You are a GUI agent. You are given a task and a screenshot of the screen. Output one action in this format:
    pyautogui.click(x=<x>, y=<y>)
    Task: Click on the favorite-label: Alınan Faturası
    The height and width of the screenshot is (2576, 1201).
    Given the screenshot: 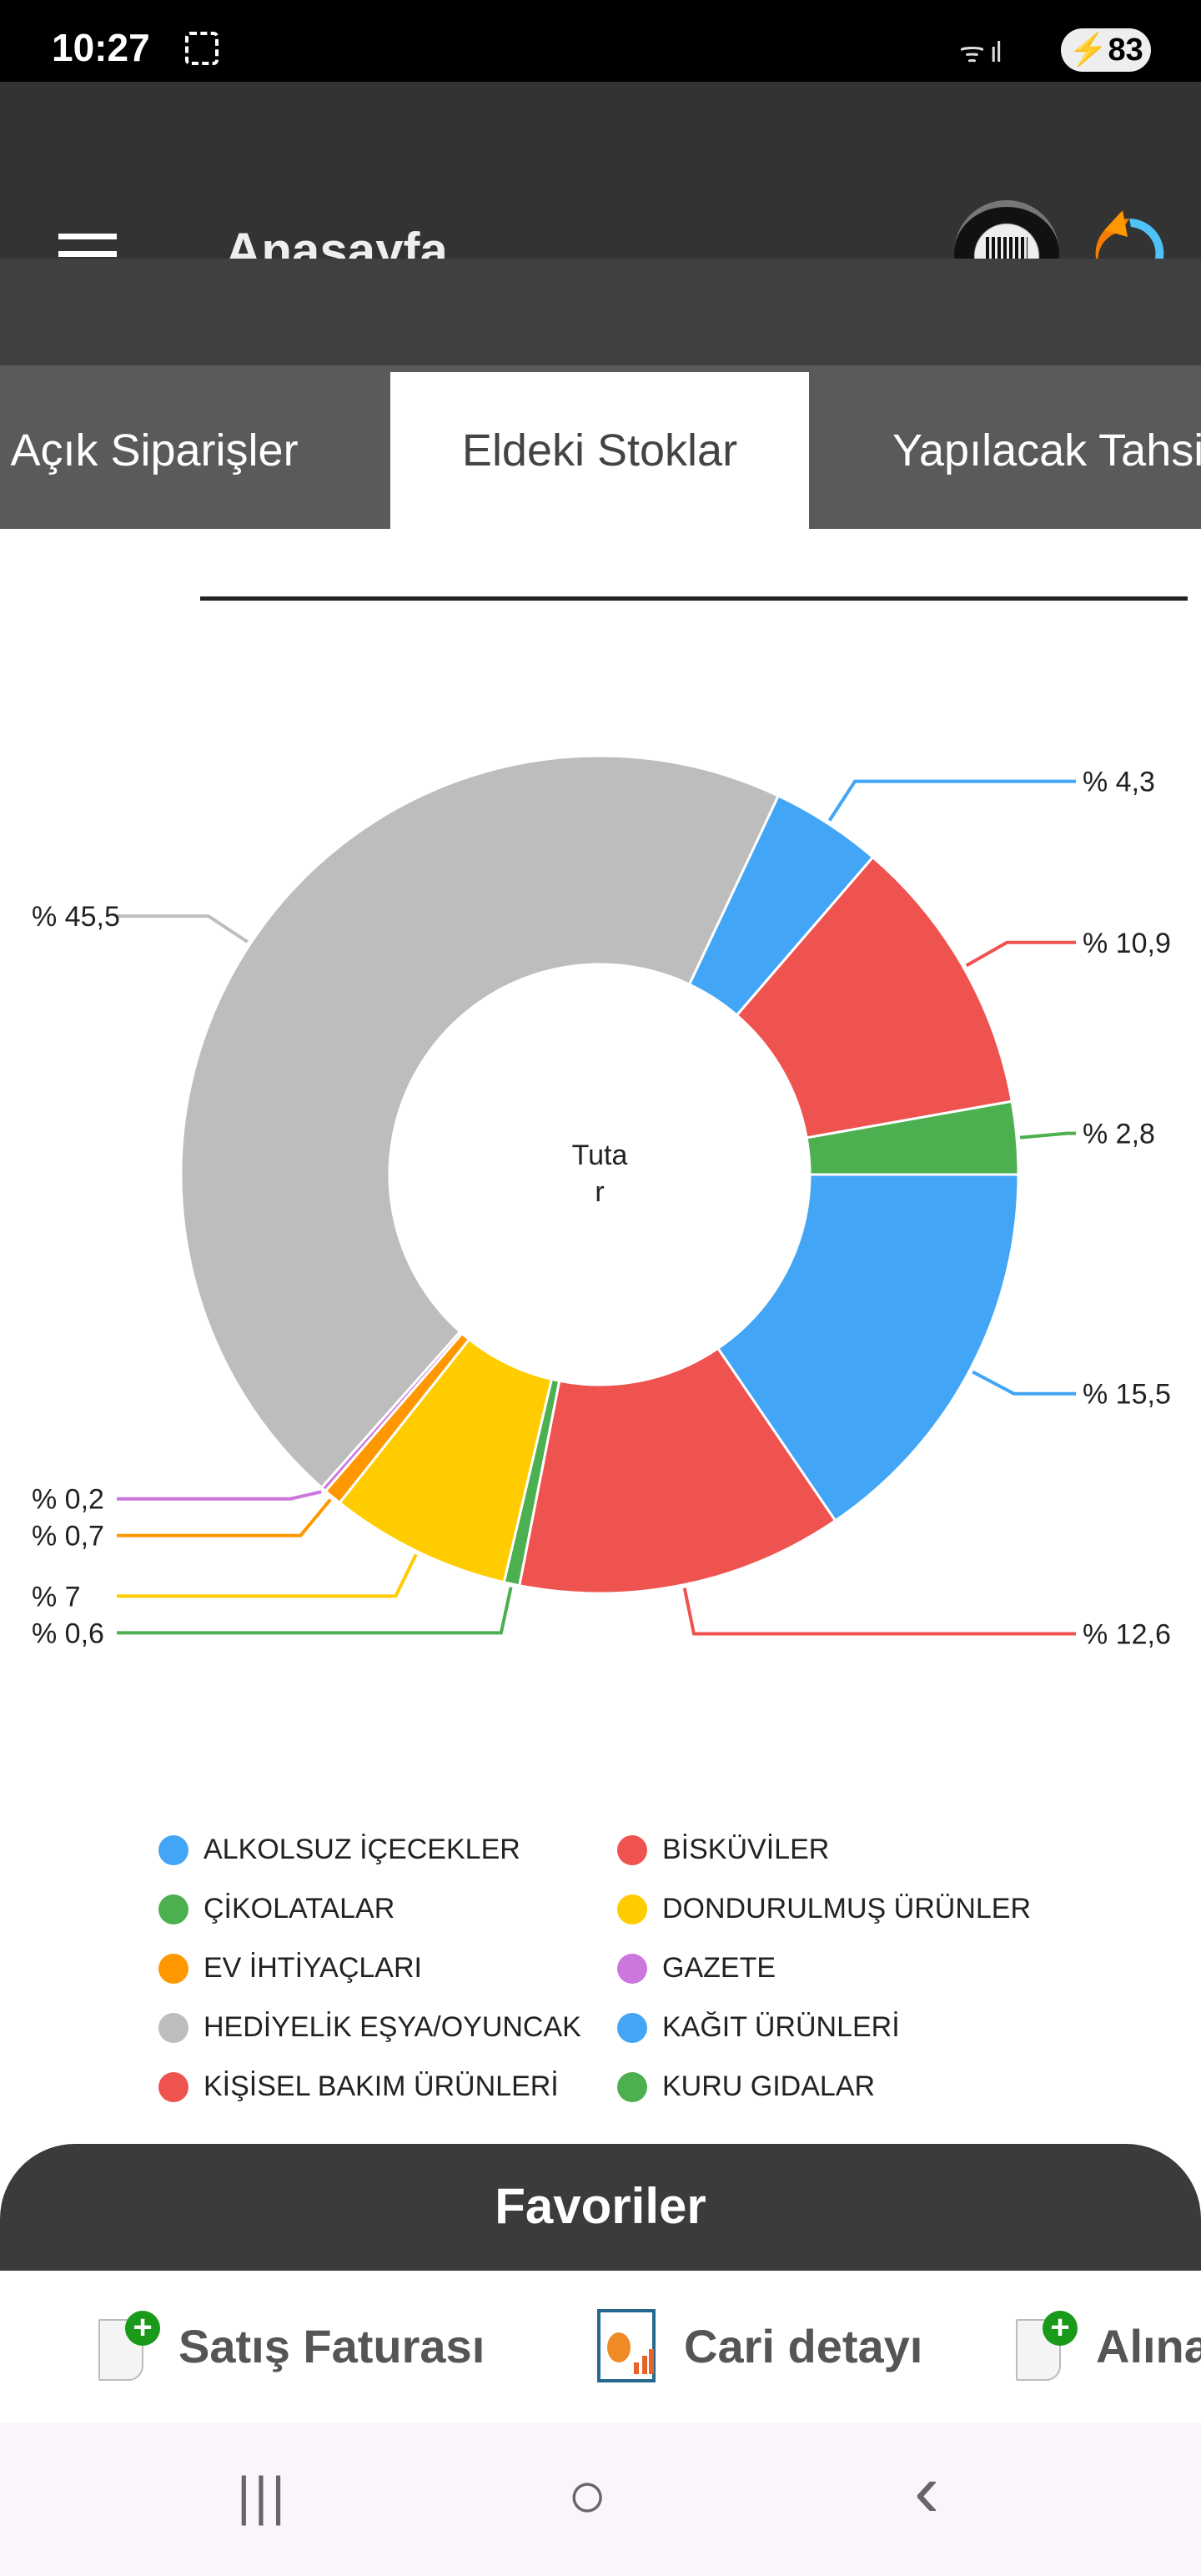 What is the action you would take?
    pyautogui.click(x=1149, y=2345)
    